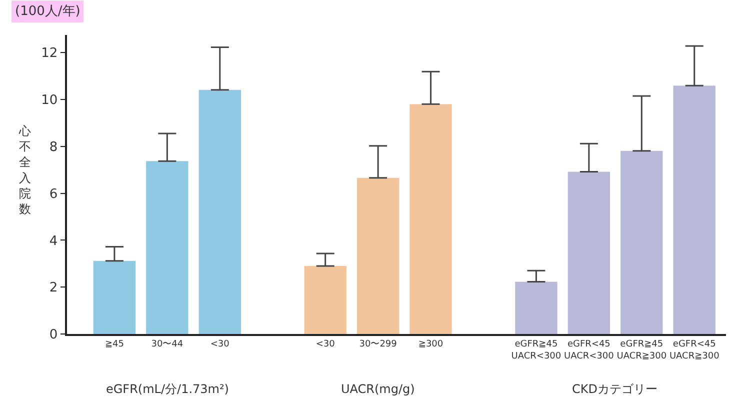 This screenshot has width=738, height=407. What do you see at coordinates (536, 351) in the screenshot?
I see `x-tick-label: eGFR≧45 UACR<300` at bounding box center [536, 351].